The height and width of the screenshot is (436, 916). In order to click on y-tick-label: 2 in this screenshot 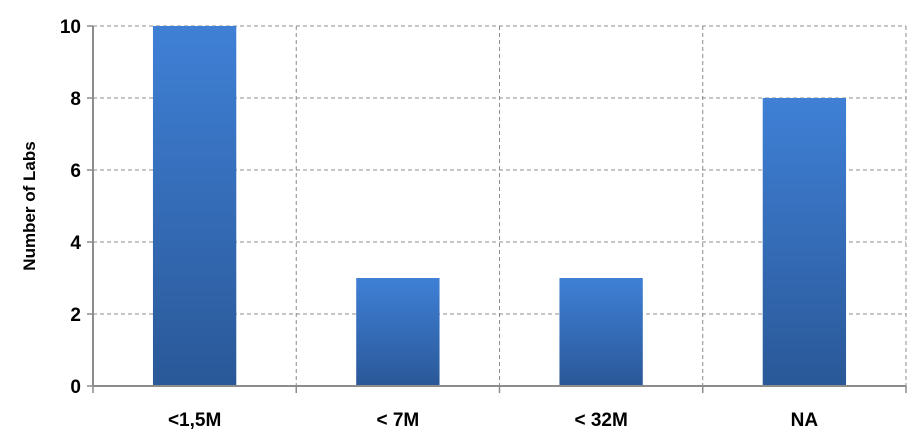, I will do `click(75, 315)`.